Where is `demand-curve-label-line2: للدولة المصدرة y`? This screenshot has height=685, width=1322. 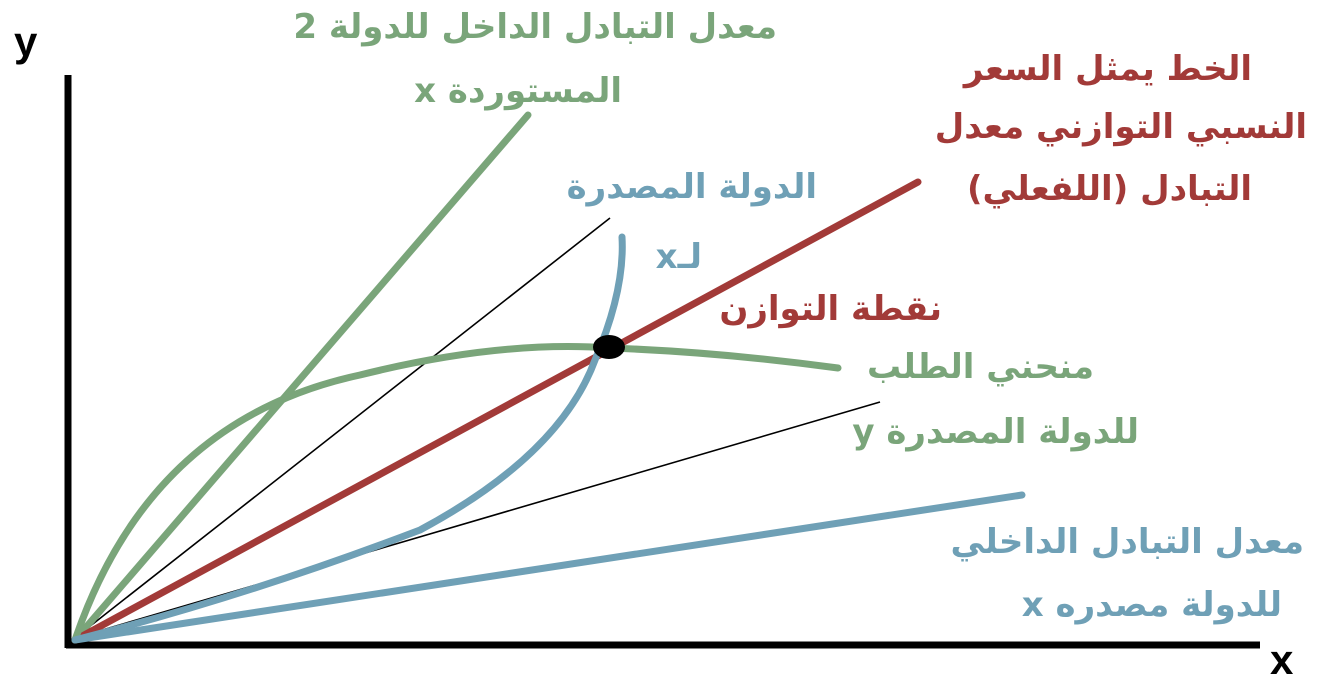 demand-curve-label-line2: للدولة المصدرة y is located at coordinates (995, 432).